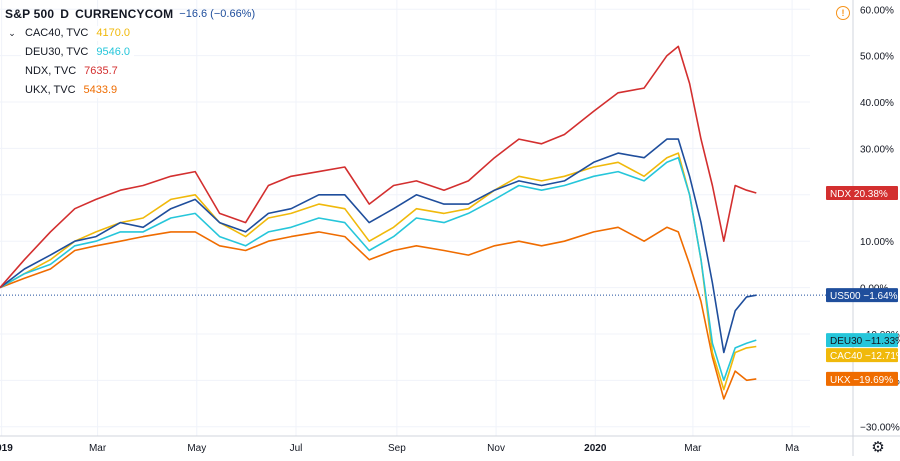 This screenshot has height=461, width=900. I want to click on x-tick-label: Nov, so click(496, 448).